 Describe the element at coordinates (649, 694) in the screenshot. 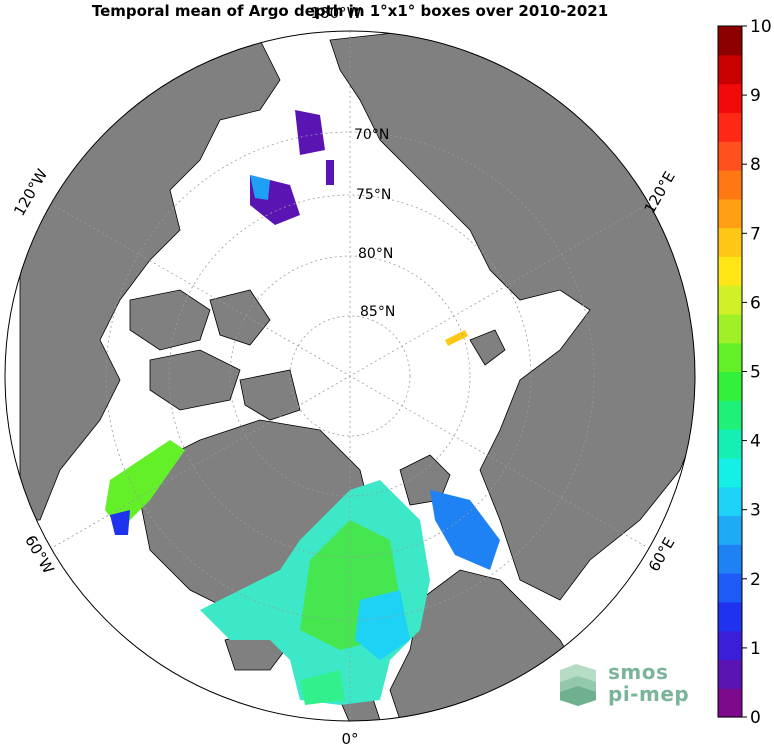

I see `logo-text-pi-mep: pi-mep` at that location.